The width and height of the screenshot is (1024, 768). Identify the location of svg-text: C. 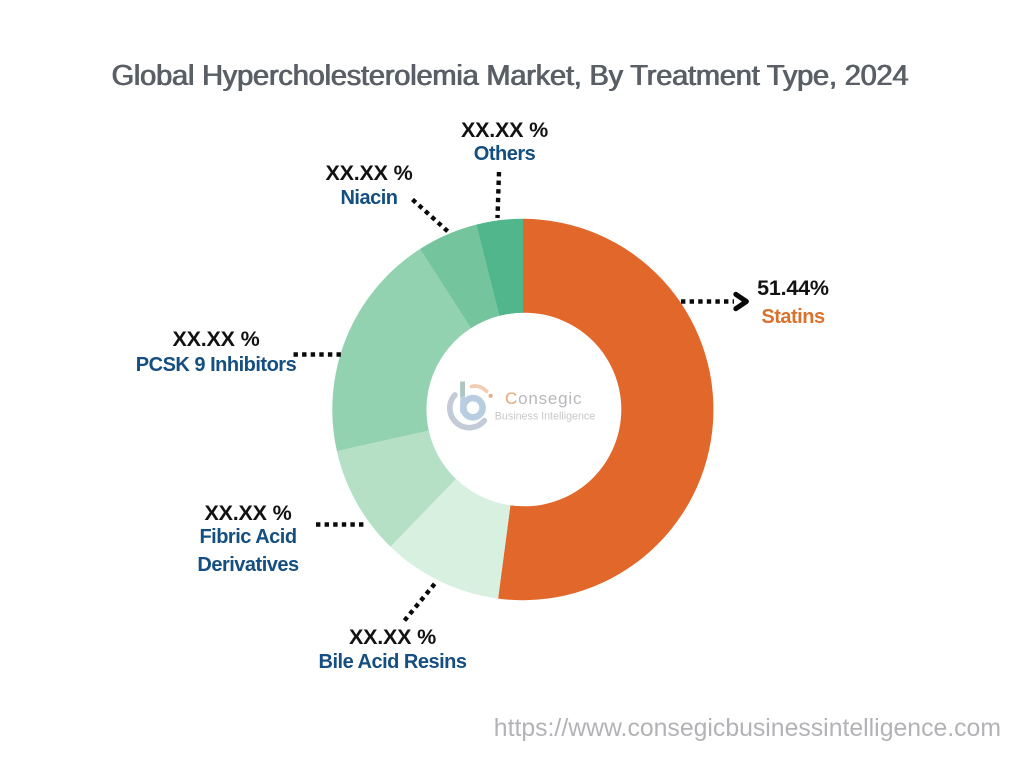
(511, 398).